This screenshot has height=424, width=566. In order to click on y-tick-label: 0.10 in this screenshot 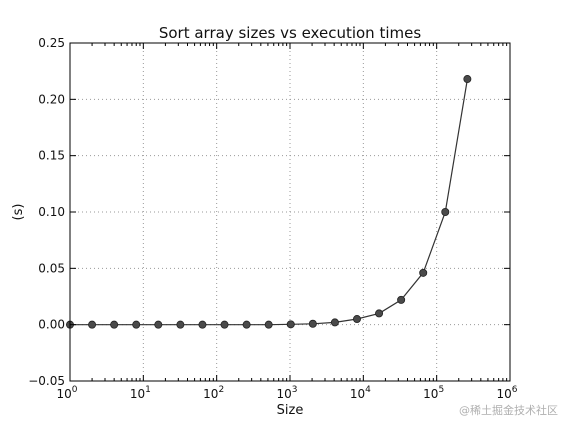, I will do `click(51, 212)`.